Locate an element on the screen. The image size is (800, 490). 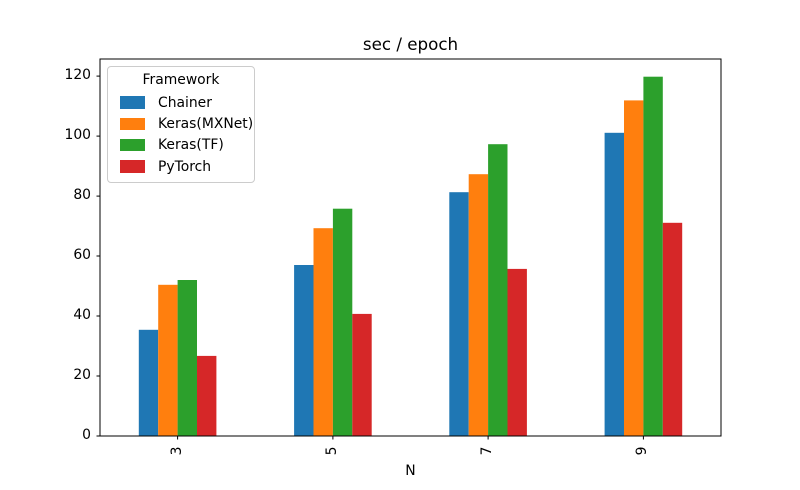
legend-title: Framework is located at coordinates (181, 80).